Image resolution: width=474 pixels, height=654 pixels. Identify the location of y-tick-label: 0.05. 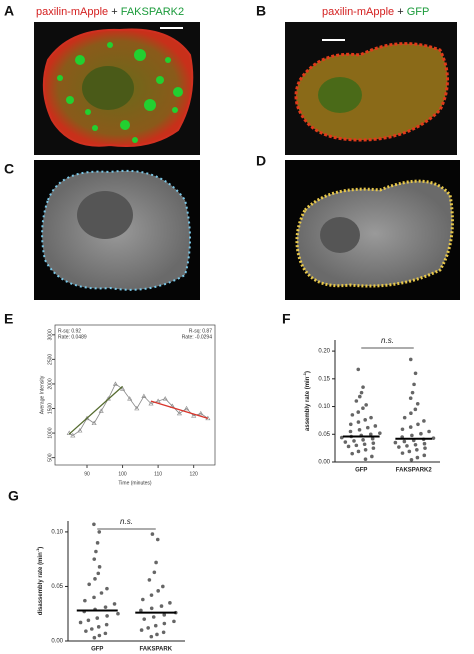
(324, 435).